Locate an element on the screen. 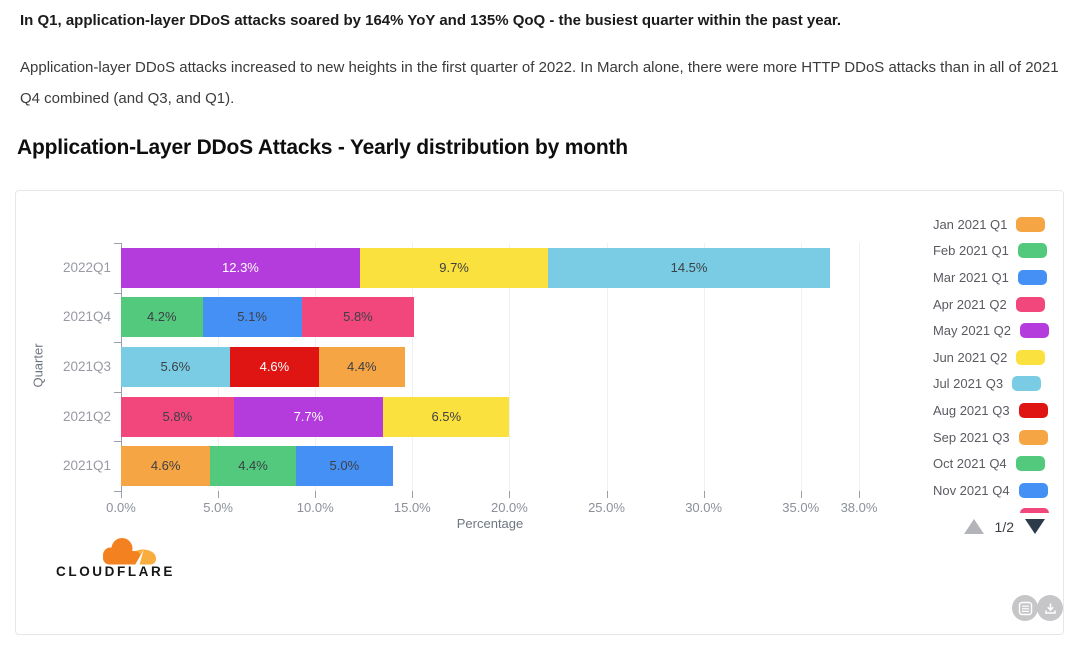 The width and height of the screenshot is (1080, 649). bar-segment-2021Q1-0: 4.6% is located at coordinates (166, 466).